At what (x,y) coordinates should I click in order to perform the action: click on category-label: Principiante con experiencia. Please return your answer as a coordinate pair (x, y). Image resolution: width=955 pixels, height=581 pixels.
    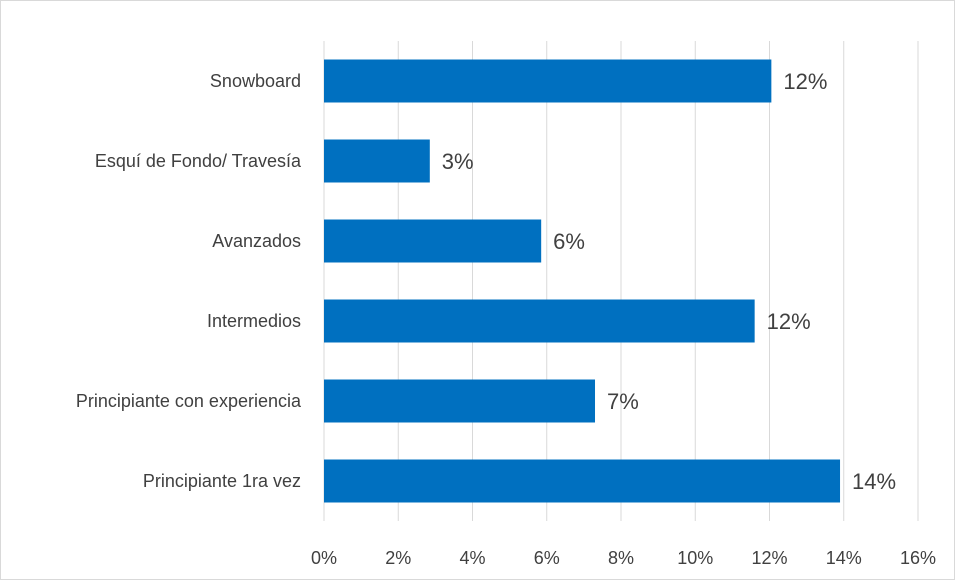
    Looking at the image, I should click on (189, 401).